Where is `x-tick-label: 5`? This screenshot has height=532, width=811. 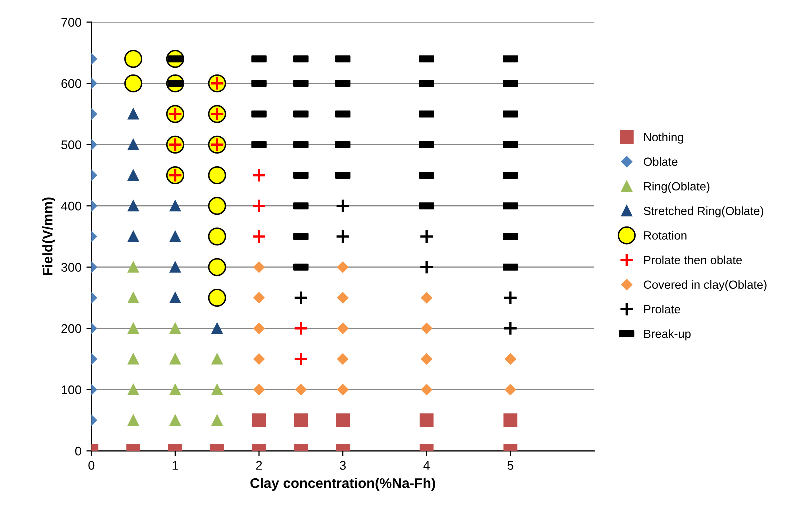
x-tick-label: 5 is located at coordinates (511, 465).